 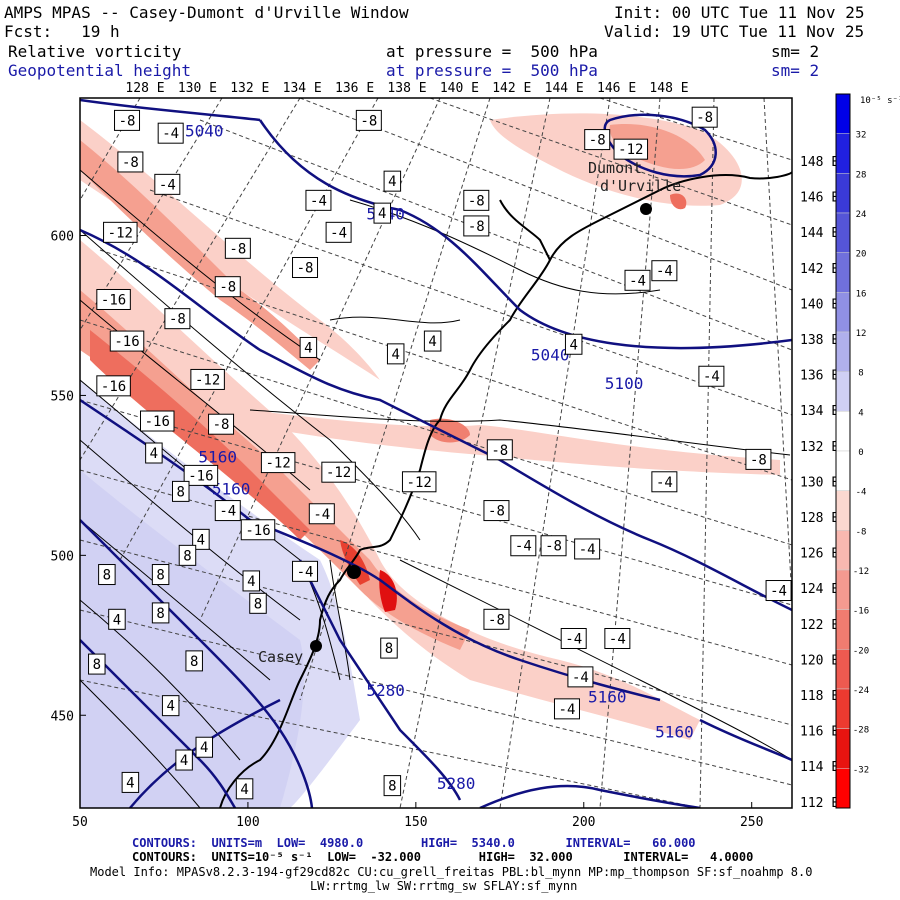 What do you see at coordinates (354, 572) in the screenshot?
I see `coast-marker` at bounding box center [354, 572].